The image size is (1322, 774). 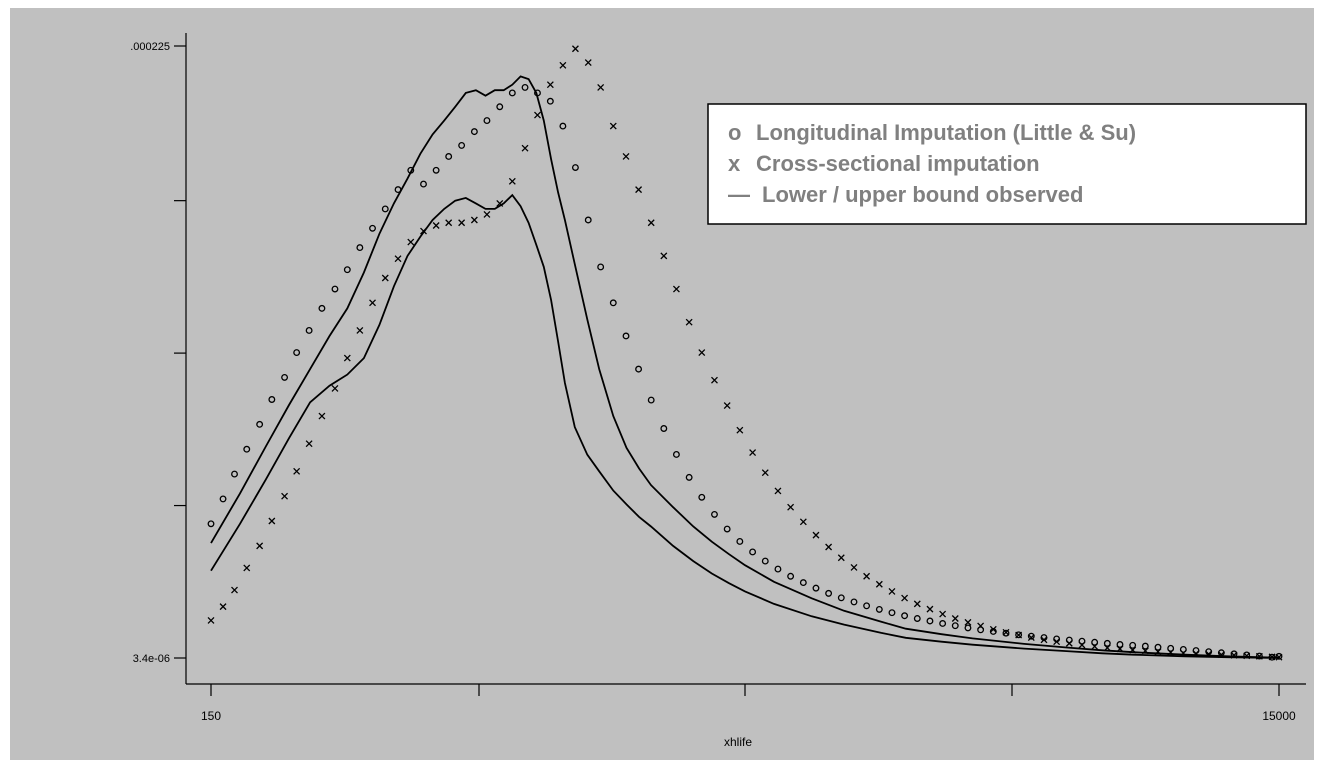 What do you see at coordinates (1007, 164) in the screenshot?
I see `legend-box` at bounding box center [1007, 164].